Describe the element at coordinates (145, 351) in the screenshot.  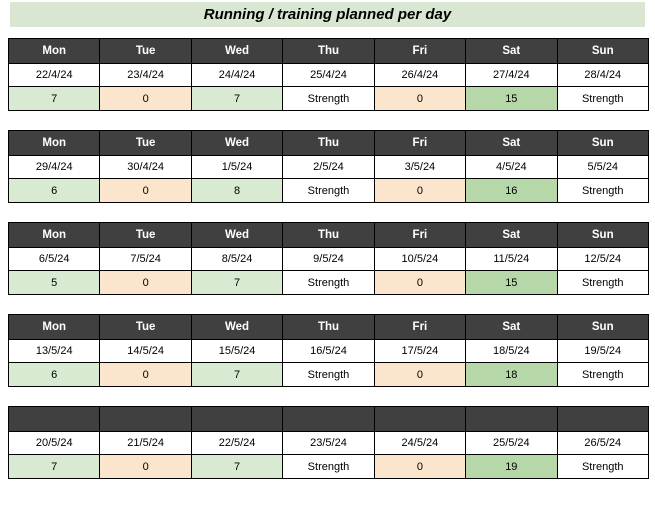
I see `date-cell: 14/5/24` at that location.